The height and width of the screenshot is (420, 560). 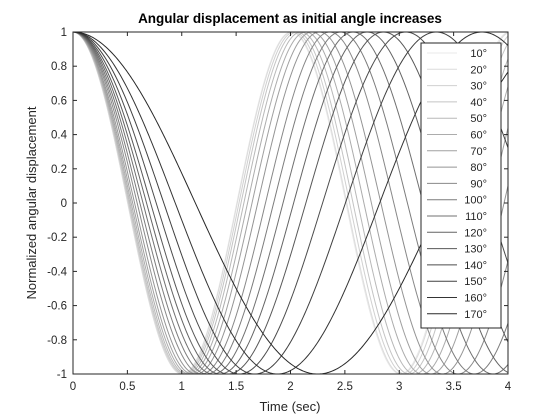 I want to click on x-tick-label: 2.5, so click(x=345, y=387).